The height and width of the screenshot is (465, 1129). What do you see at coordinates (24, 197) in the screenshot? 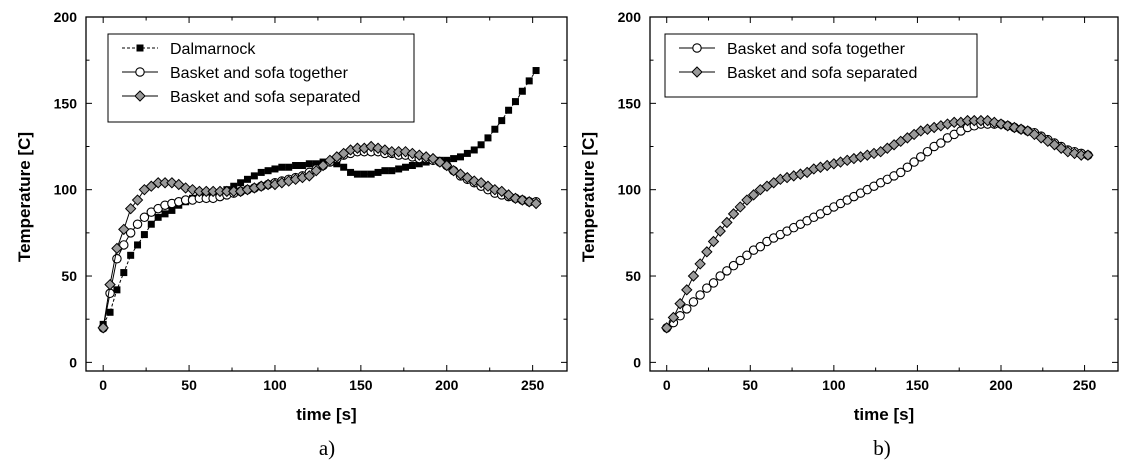
I see `y-axis-title: Temperature [C]` at bounding box center [24, 197].